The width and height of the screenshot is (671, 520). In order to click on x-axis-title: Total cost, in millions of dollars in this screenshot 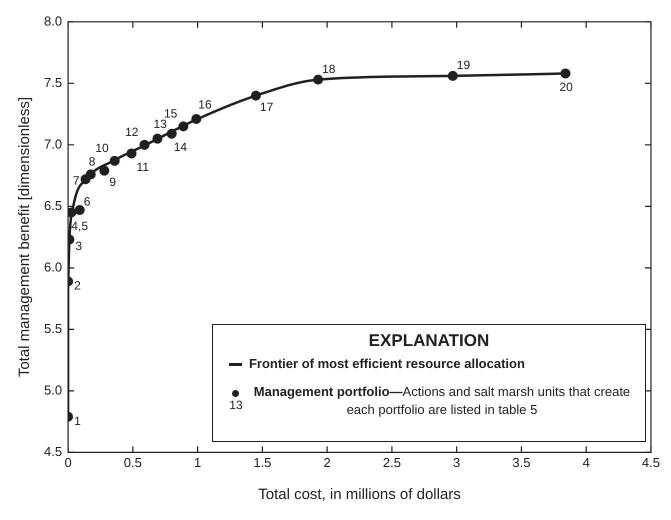, I will do `click(359, 495)`.